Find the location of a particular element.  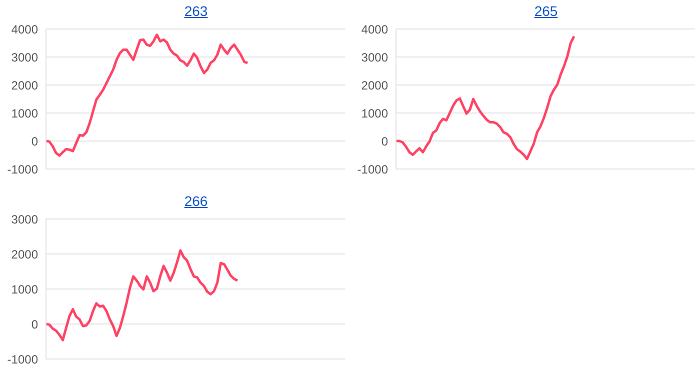

chart-title: 265 is located at coordinates (546, 11).